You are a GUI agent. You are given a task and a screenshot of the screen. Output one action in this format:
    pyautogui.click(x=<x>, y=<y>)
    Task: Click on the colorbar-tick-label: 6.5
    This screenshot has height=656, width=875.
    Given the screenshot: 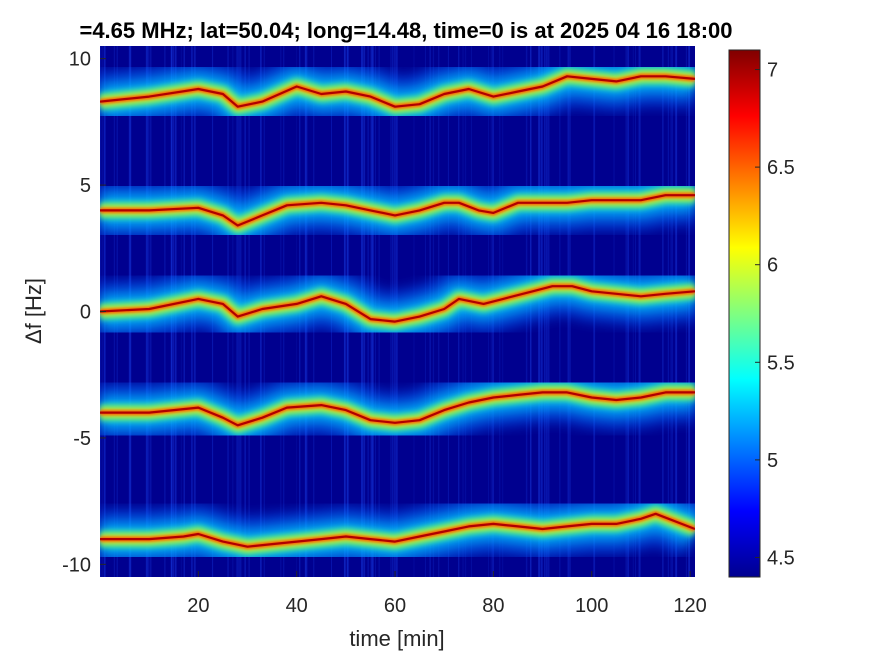 What is the action you would take?
    pyautogui.click(x=781, y=168)
    